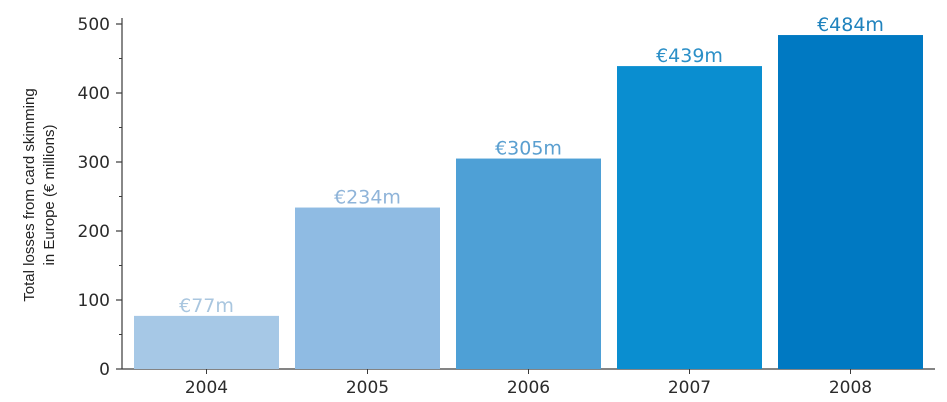 This screenshot has width=947, height=402. What do you see at coordinates (94, 301) in the screenshot?
I see `y-tick-label: 100` at bounding box center [94, 301].